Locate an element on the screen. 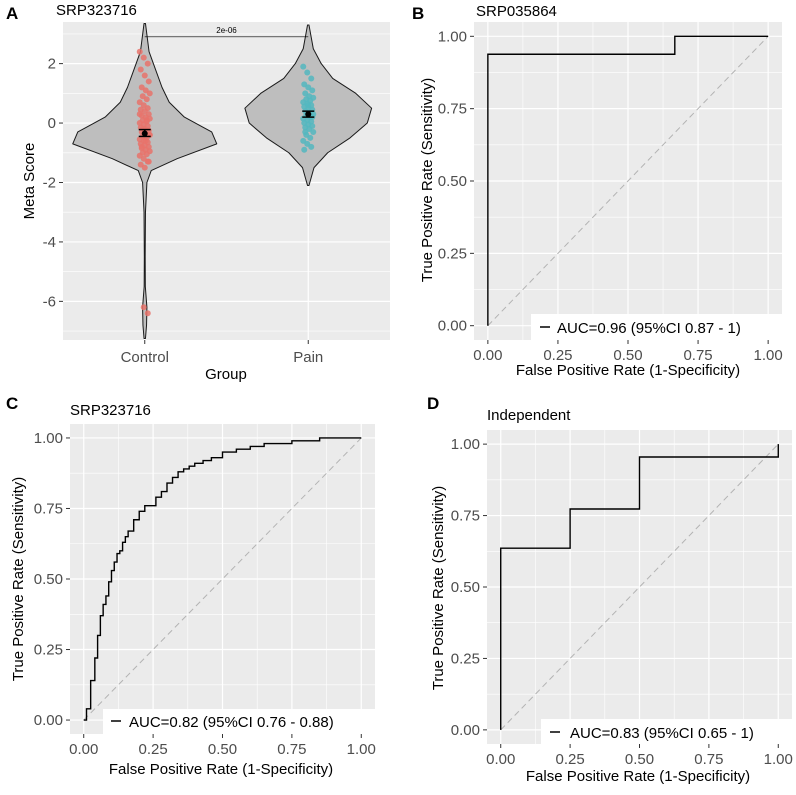 The image size is (796, 795). panel-b-roc-curve is located at coordinates (628, 180).